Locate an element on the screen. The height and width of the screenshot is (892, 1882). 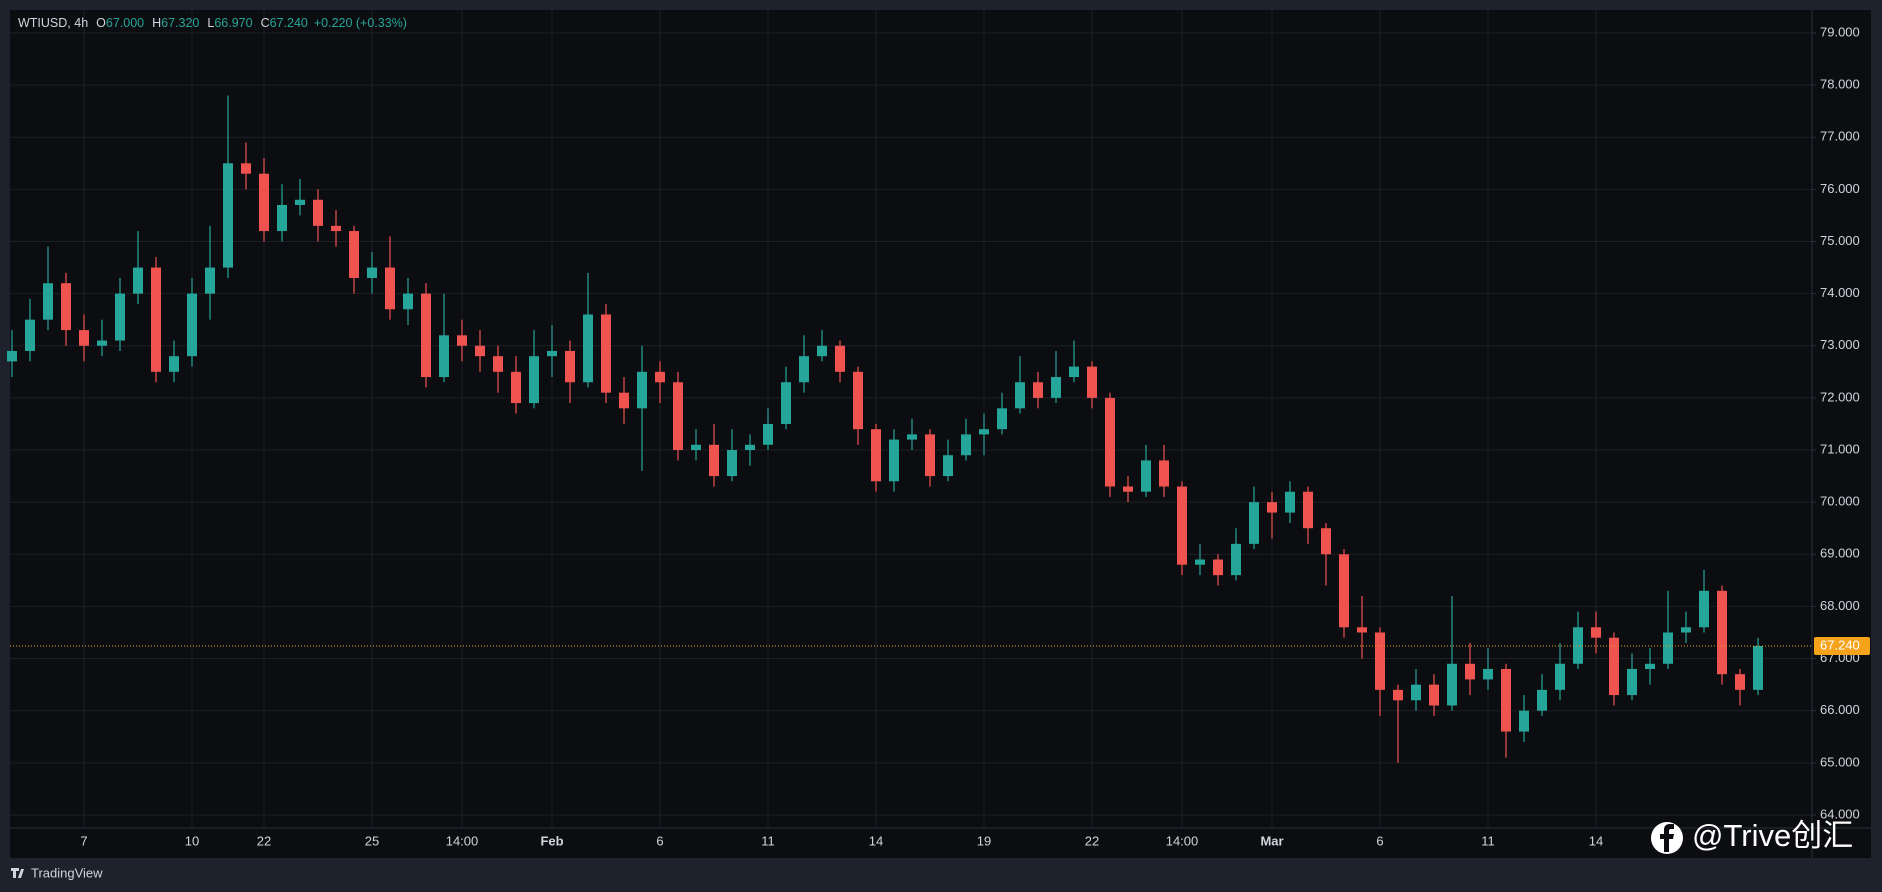
watermark: @Trive创汇 is located at coordinates (1752, 836).